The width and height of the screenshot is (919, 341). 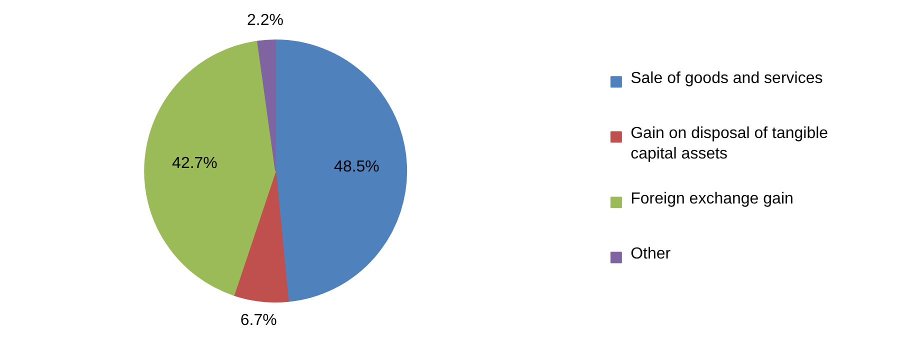 What do you see at coordinates (265, 21) in the screenshot?
I see `data-label: 2.2%` at bounding box center [265, 21].